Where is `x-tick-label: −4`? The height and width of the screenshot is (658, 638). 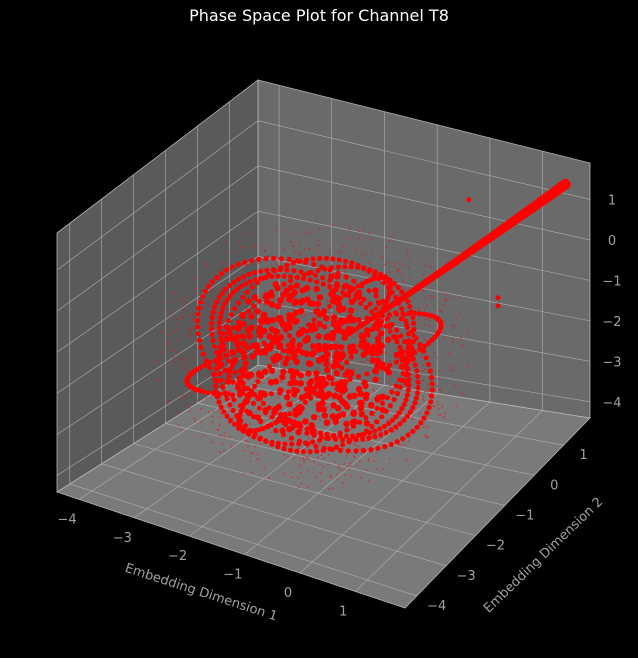 x-tick-label: −4 is located at coordinates (67, 519).